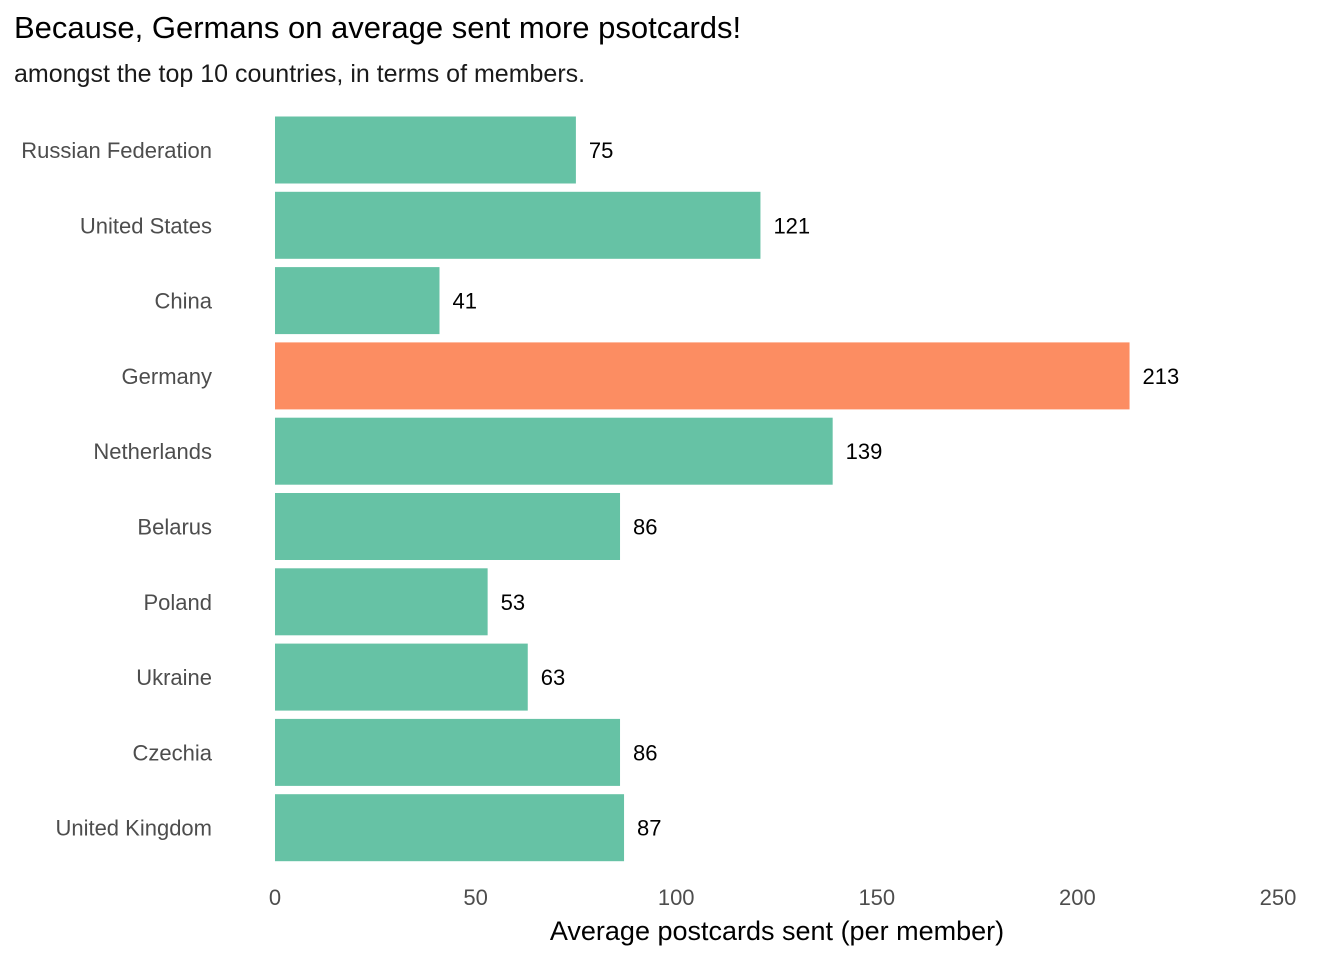 The height and width of the screenshot is (960, 1344). I want to click on bar-netherlands, so click(554, 451).